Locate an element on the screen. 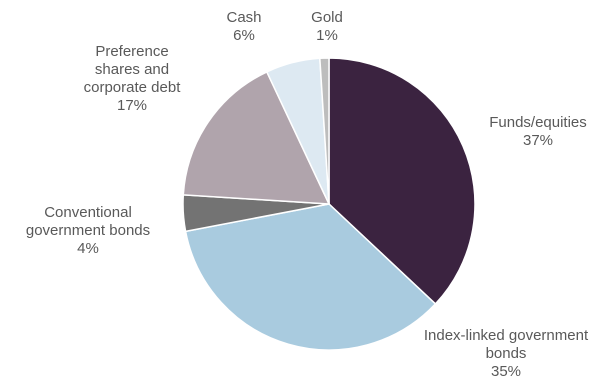 The image size is (611, 387). slice-name-label: Funds/equities is located at coordinates (538, 122).